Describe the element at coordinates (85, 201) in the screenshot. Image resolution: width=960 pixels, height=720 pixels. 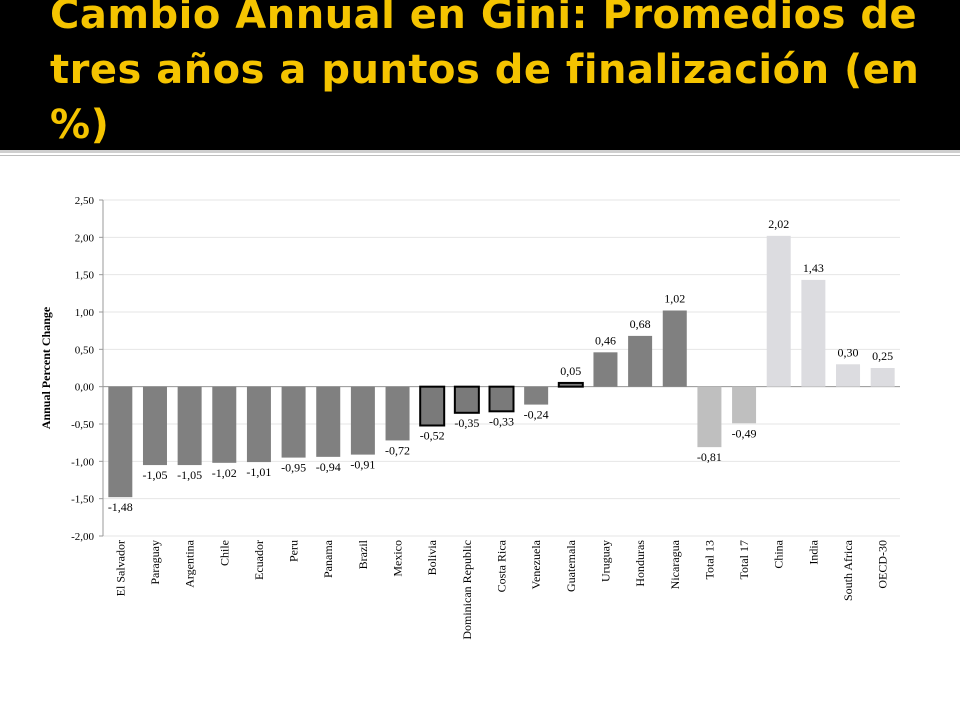
I see `y-tick-label: 2,50` at that location.